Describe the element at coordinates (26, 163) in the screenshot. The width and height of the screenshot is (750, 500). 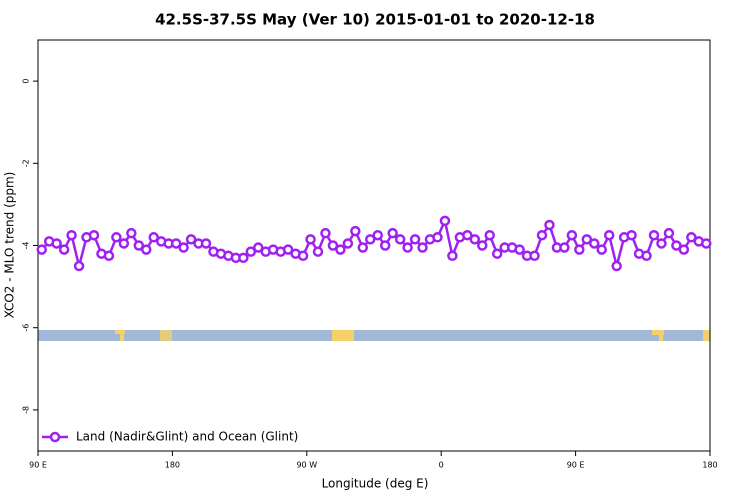
I see `y-tick-label: -2` at that location.